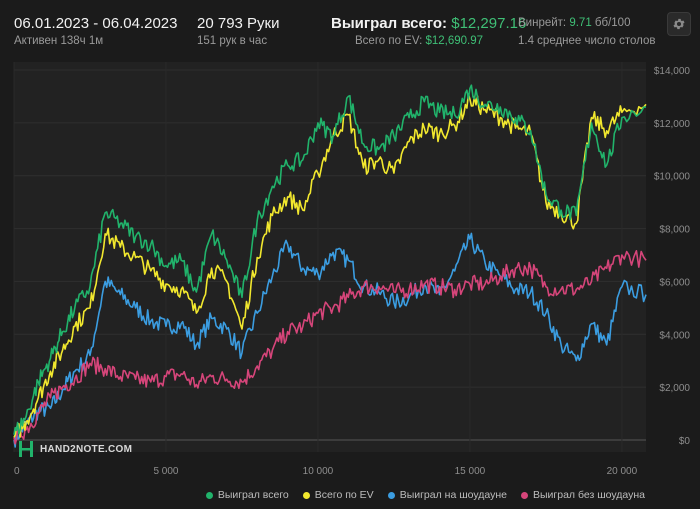  What do you see at coordinates (674, 230) in the screenshot?
I see `y-tick-label: $8,000` at bounding box center [674, 230].